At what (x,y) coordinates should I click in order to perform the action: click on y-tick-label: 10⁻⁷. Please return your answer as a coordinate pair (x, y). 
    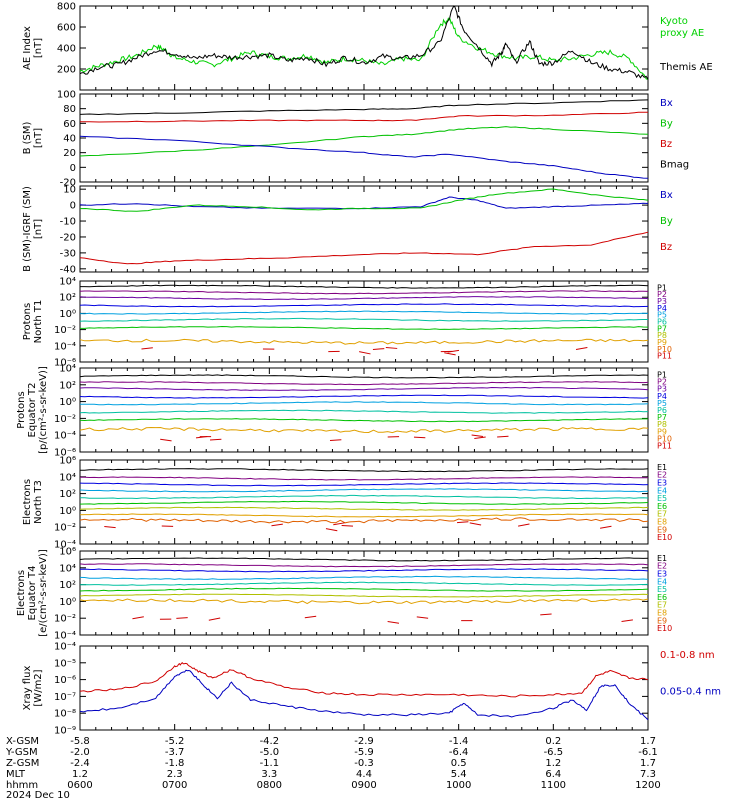
    Looking at the image, I should click on (65, 697).